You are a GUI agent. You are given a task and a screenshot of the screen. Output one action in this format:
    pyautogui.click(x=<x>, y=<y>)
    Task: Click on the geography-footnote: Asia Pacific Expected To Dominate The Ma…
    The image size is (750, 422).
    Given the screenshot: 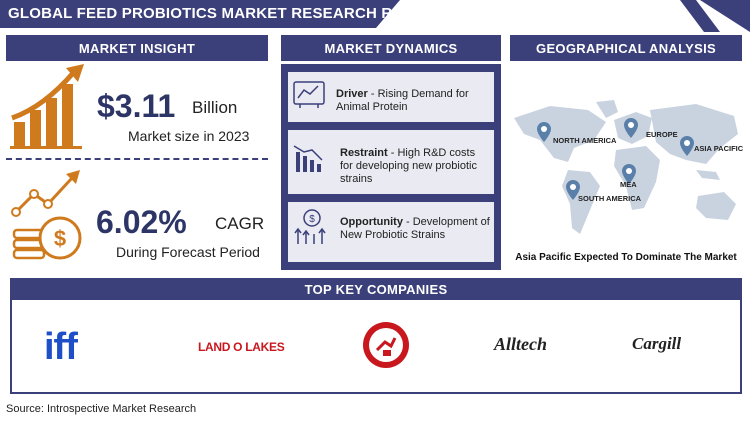 What is the action you would take?
    pyautogui.click(x=626, y=257)
    